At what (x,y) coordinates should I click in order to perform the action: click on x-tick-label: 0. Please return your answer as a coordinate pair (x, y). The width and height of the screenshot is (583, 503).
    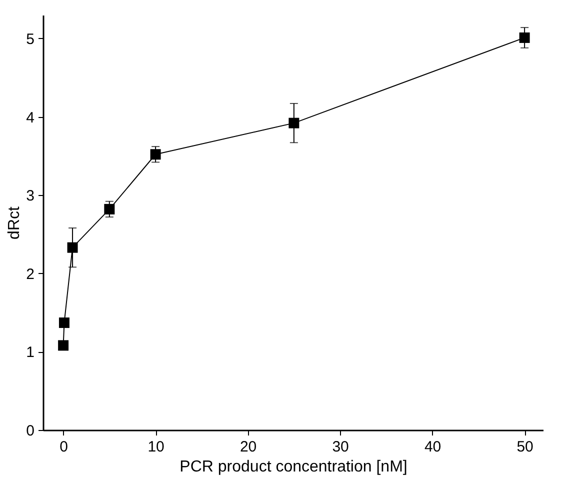
    Looking at the image, I should click on (64, 447).